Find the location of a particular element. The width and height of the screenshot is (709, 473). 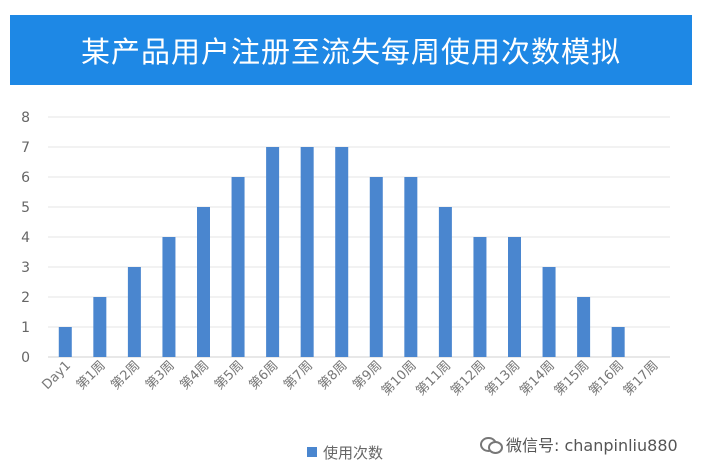

x-tick-label: 第7周 is located at coordinates (298, 375).